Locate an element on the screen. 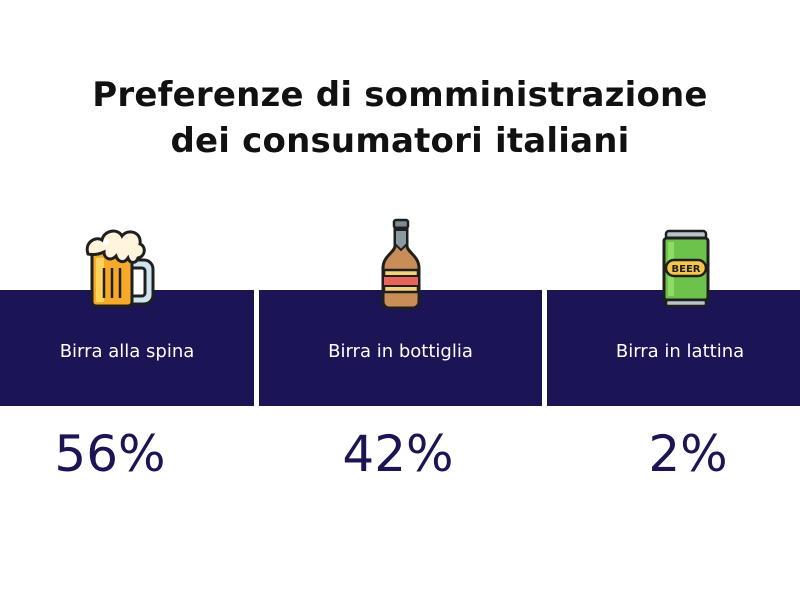 This screenshot has height=600, width=800. category-label-bottle: Birra in bottiglia is located at coordinates (400, 351).